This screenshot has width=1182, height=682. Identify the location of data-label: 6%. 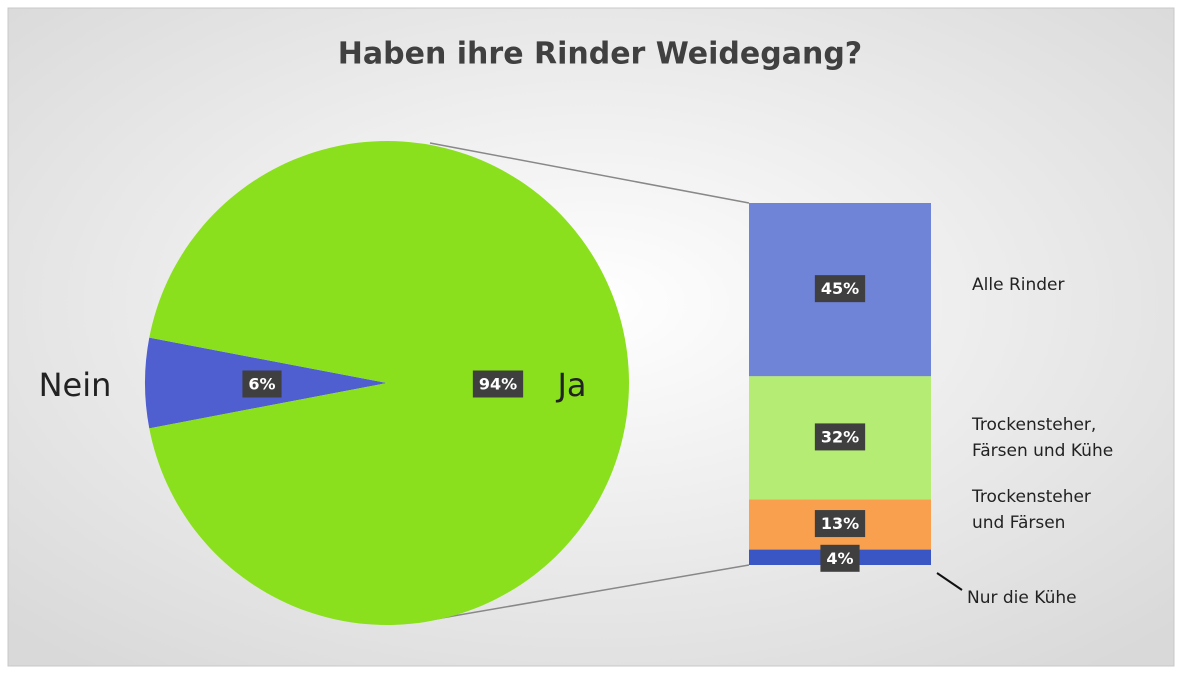
(261, 384).